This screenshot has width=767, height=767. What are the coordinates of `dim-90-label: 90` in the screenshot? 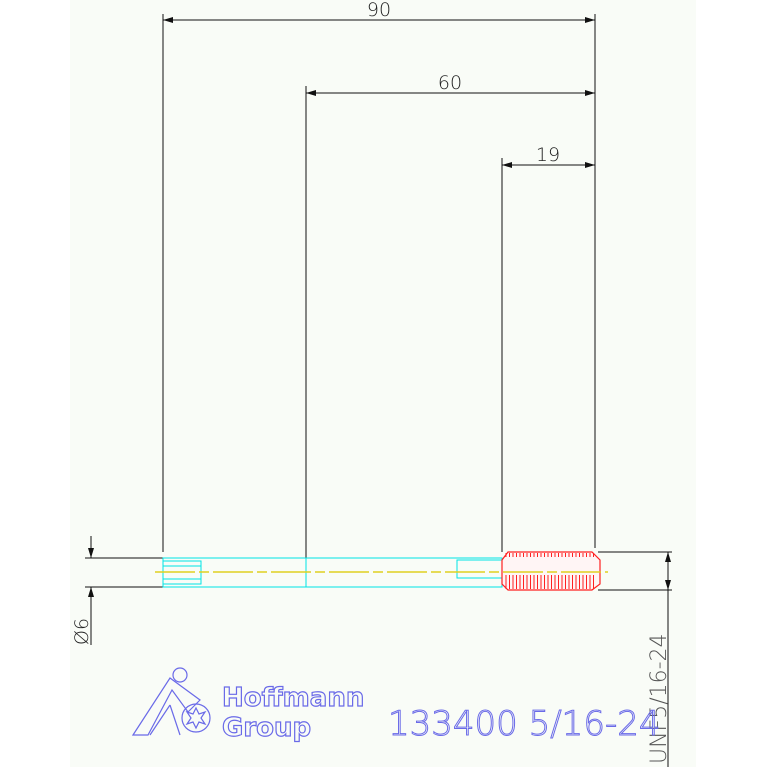 It's located at (379, 10).